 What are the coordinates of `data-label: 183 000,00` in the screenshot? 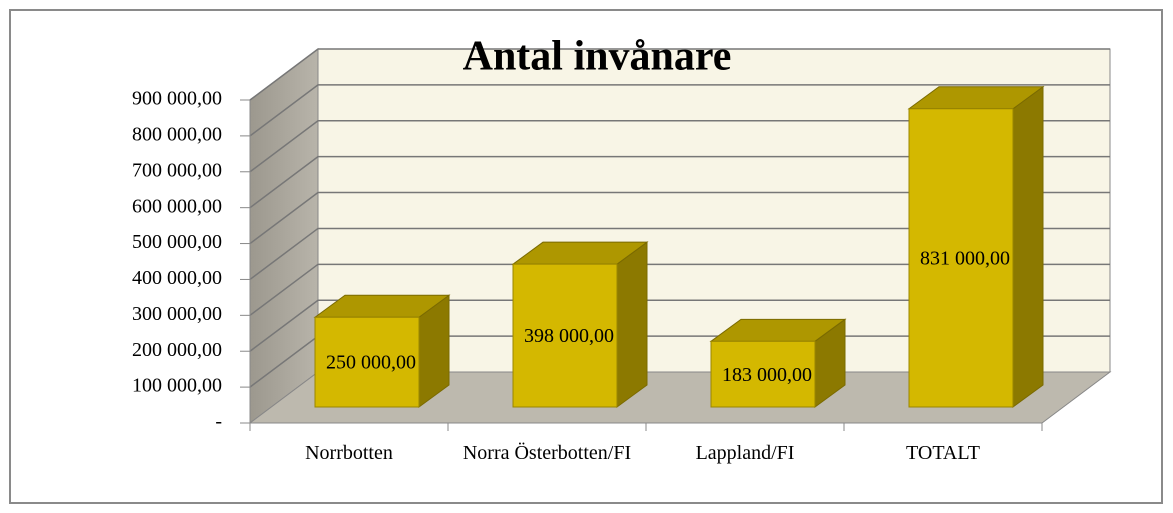 It's located at (767, 375).